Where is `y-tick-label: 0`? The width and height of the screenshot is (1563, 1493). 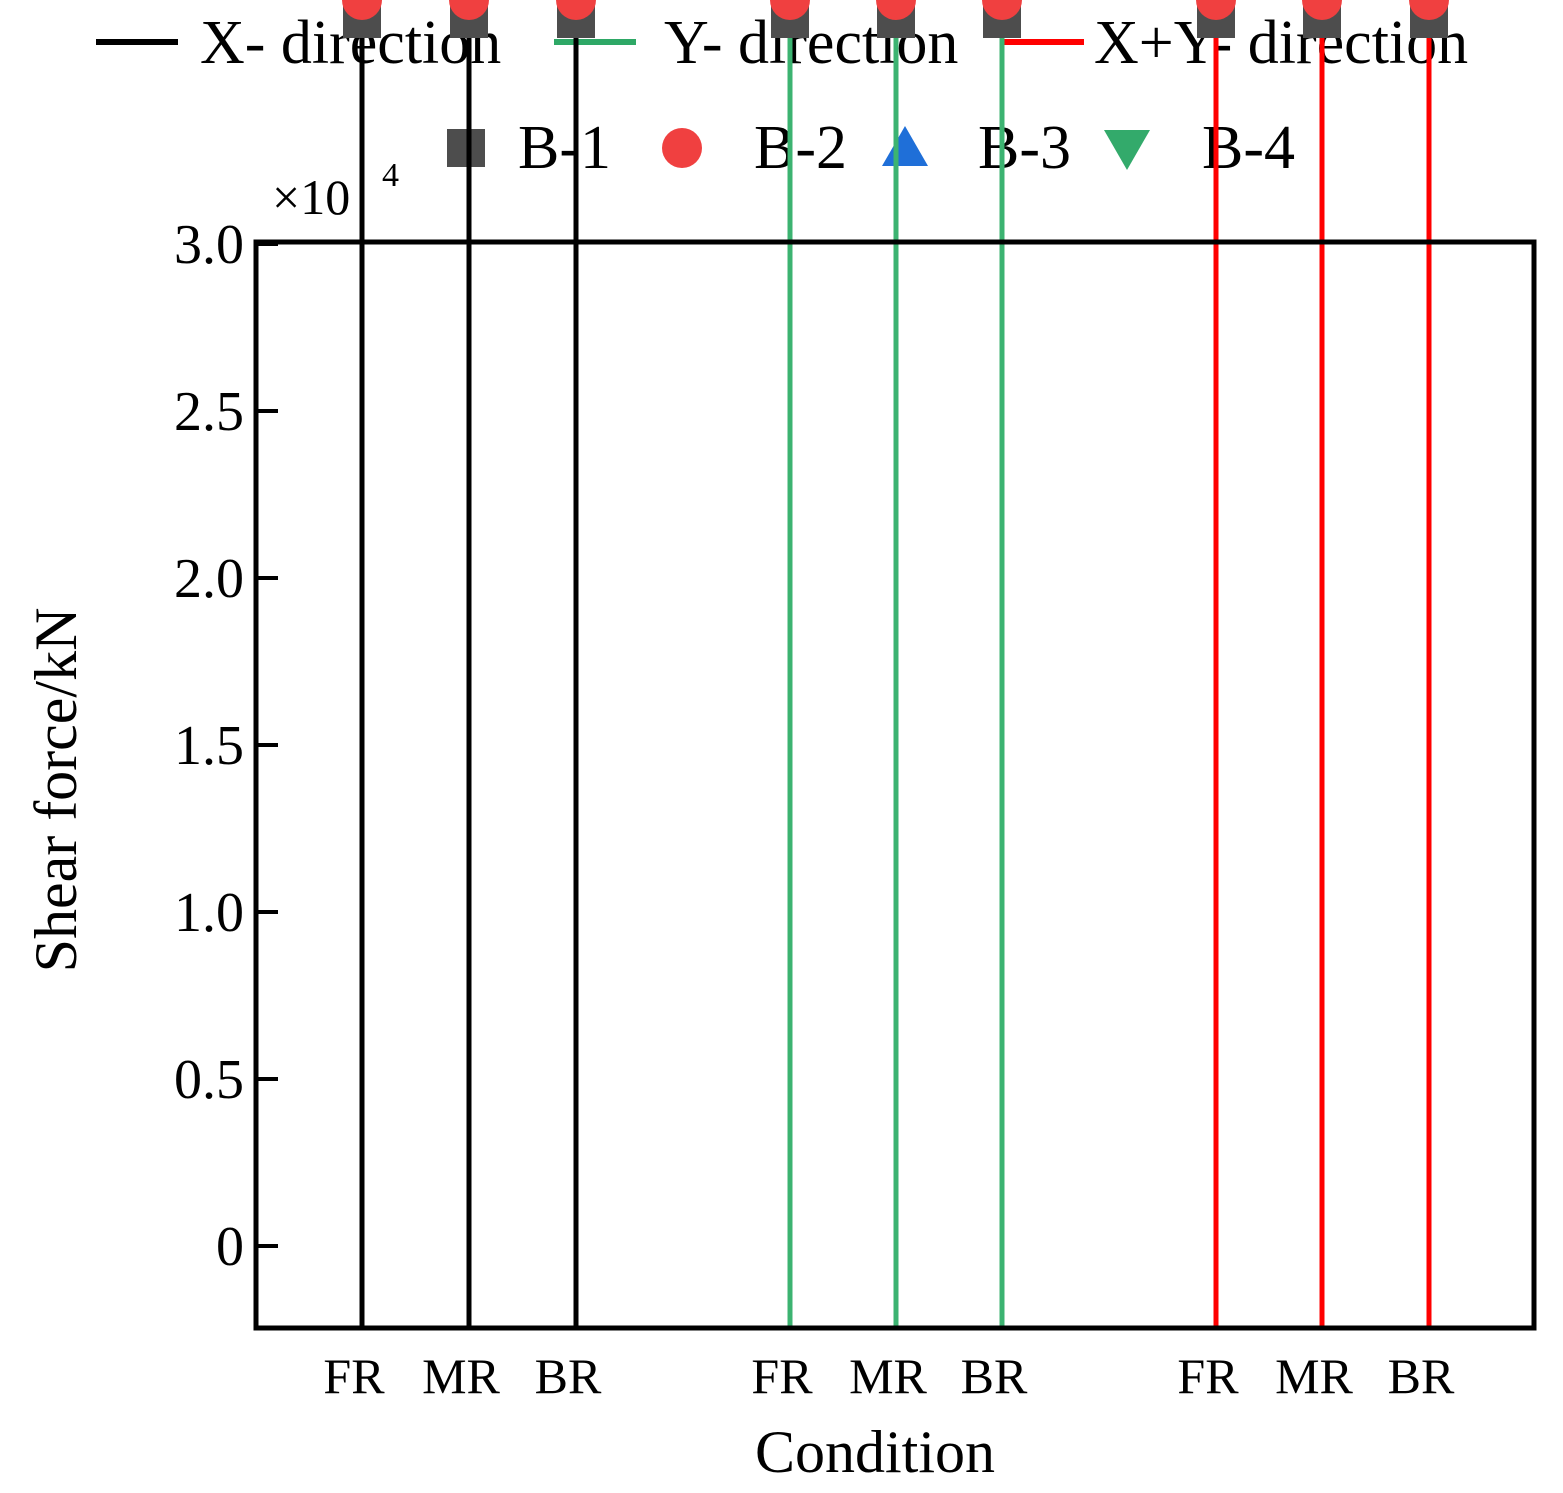
y-tick-label: 0 is located at coordinates (230, 1247).